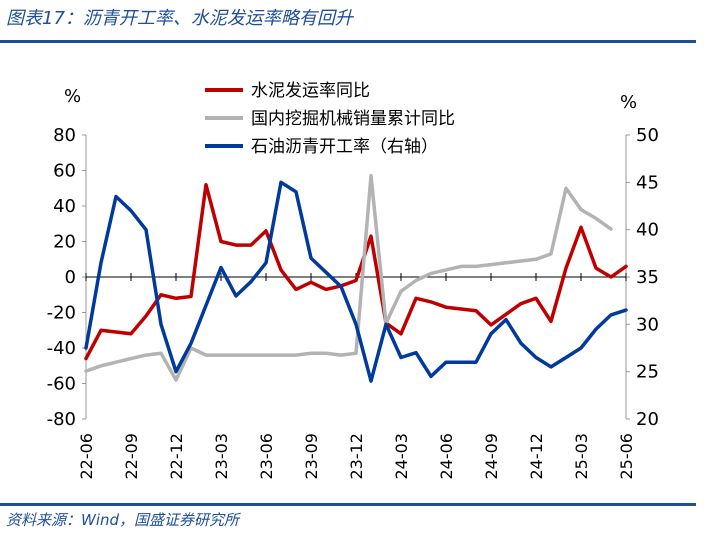 The height and width of the screenshot is (534, 707). I want to click on right-tick-label: 45, so click(647, 182).